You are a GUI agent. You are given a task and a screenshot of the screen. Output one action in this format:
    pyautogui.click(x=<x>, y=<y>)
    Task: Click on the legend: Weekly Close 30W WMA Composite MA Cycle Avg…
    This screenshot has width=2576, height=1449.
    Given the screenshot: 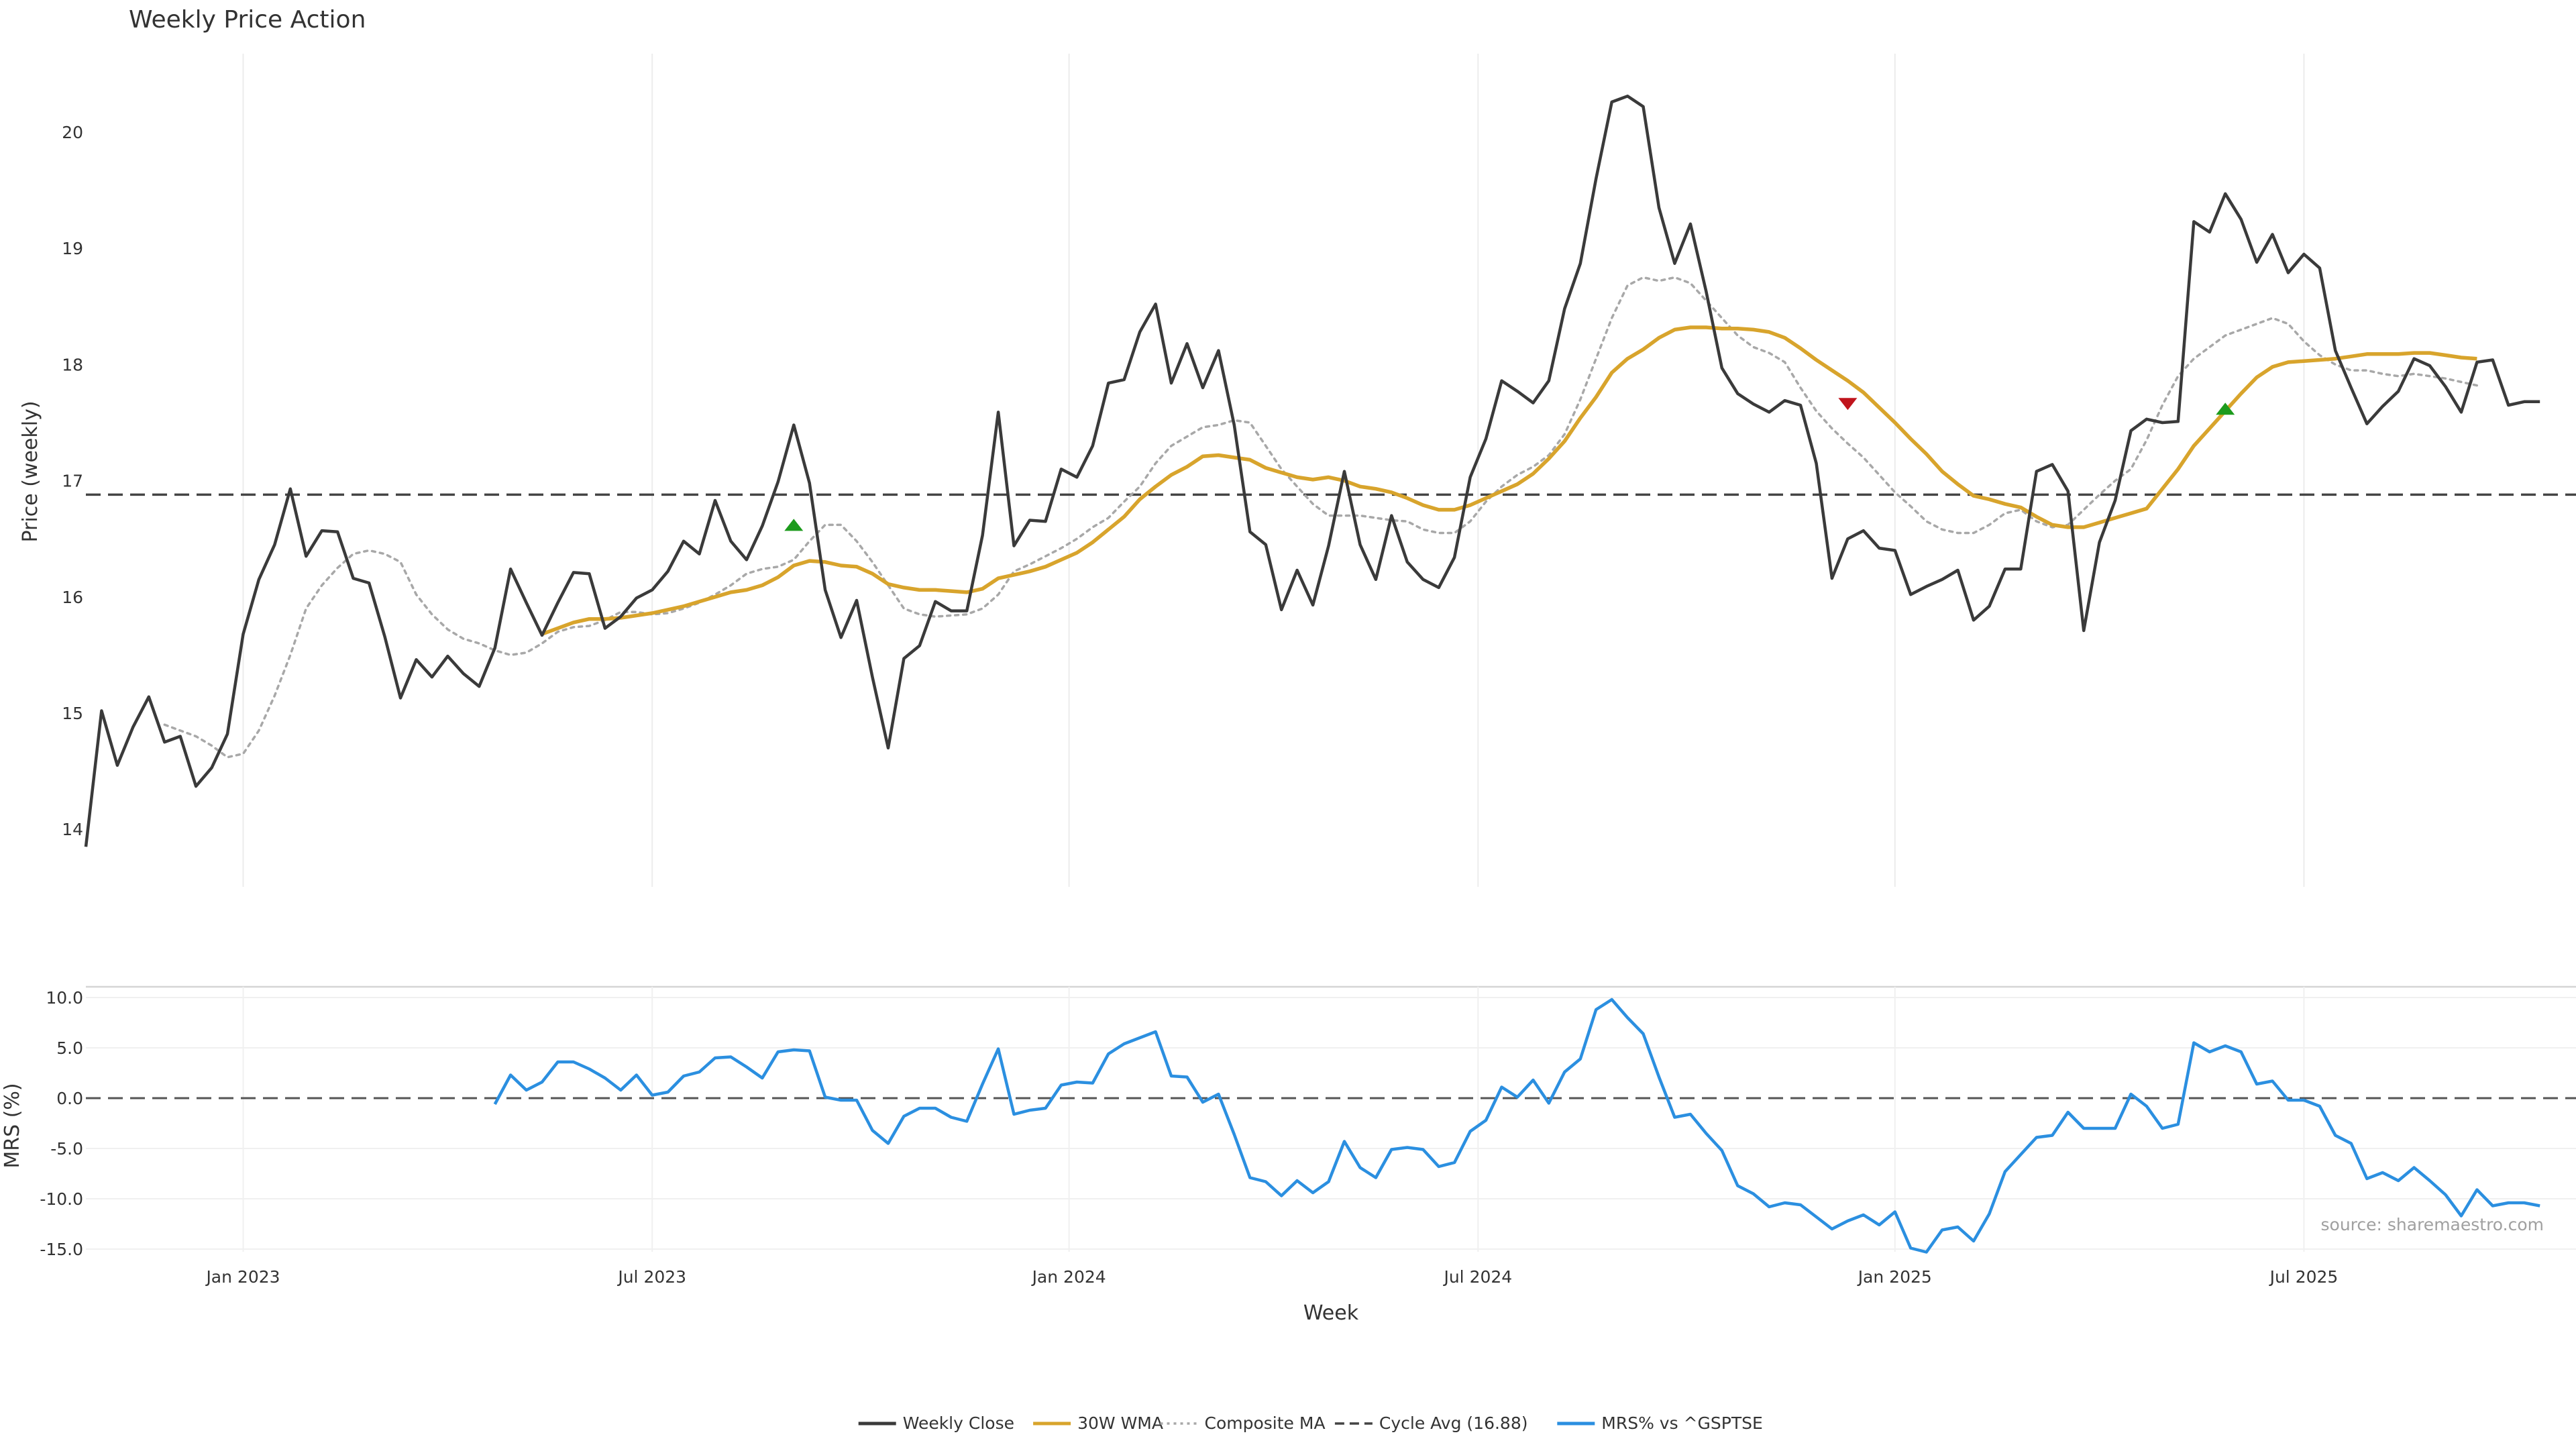 What is the action you would take?
    pyautogui.click(x=1310, y=1423)
    